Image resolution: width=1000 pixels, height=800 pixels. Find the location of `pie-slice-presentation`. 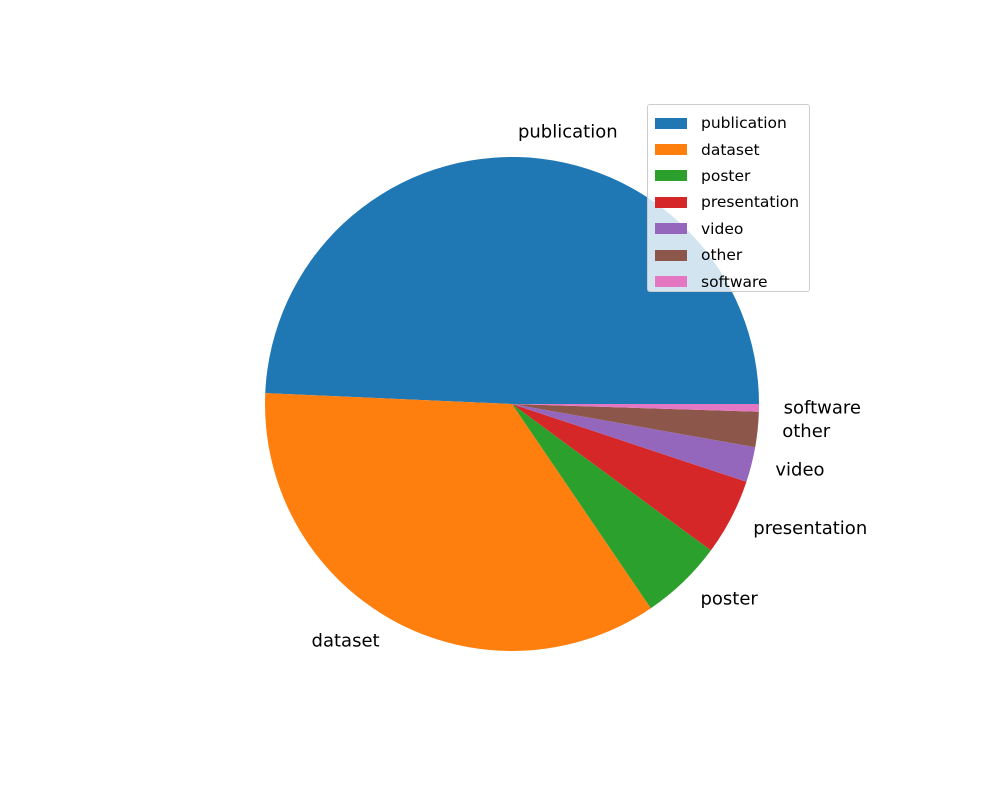

pie-slice-presentation is located at coordinates (629, 477).